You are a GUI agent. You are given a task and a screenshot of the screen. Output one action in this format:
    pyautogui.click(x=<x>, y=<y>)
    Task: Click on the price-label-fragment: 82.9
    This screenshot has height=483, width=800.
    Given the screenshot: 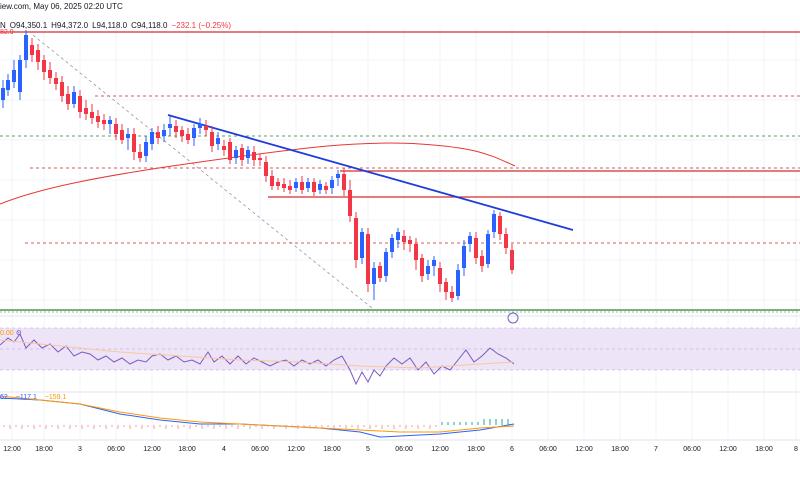 What is the action you would take?
    pyautogui.click(x=7, y=32)
    